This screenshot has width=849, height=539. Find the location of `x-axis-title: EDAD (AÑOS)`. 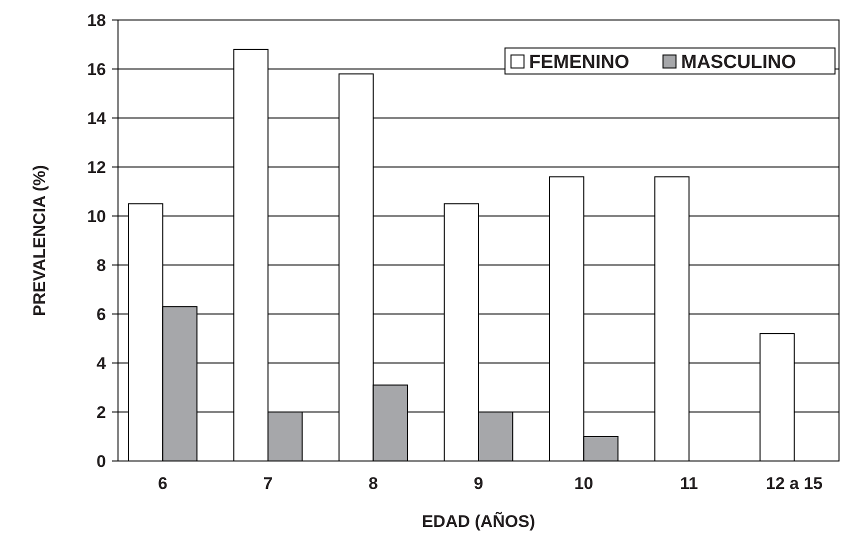

x-axis-title: EDAD (AÑOS) is located at coordinates (479, 521).